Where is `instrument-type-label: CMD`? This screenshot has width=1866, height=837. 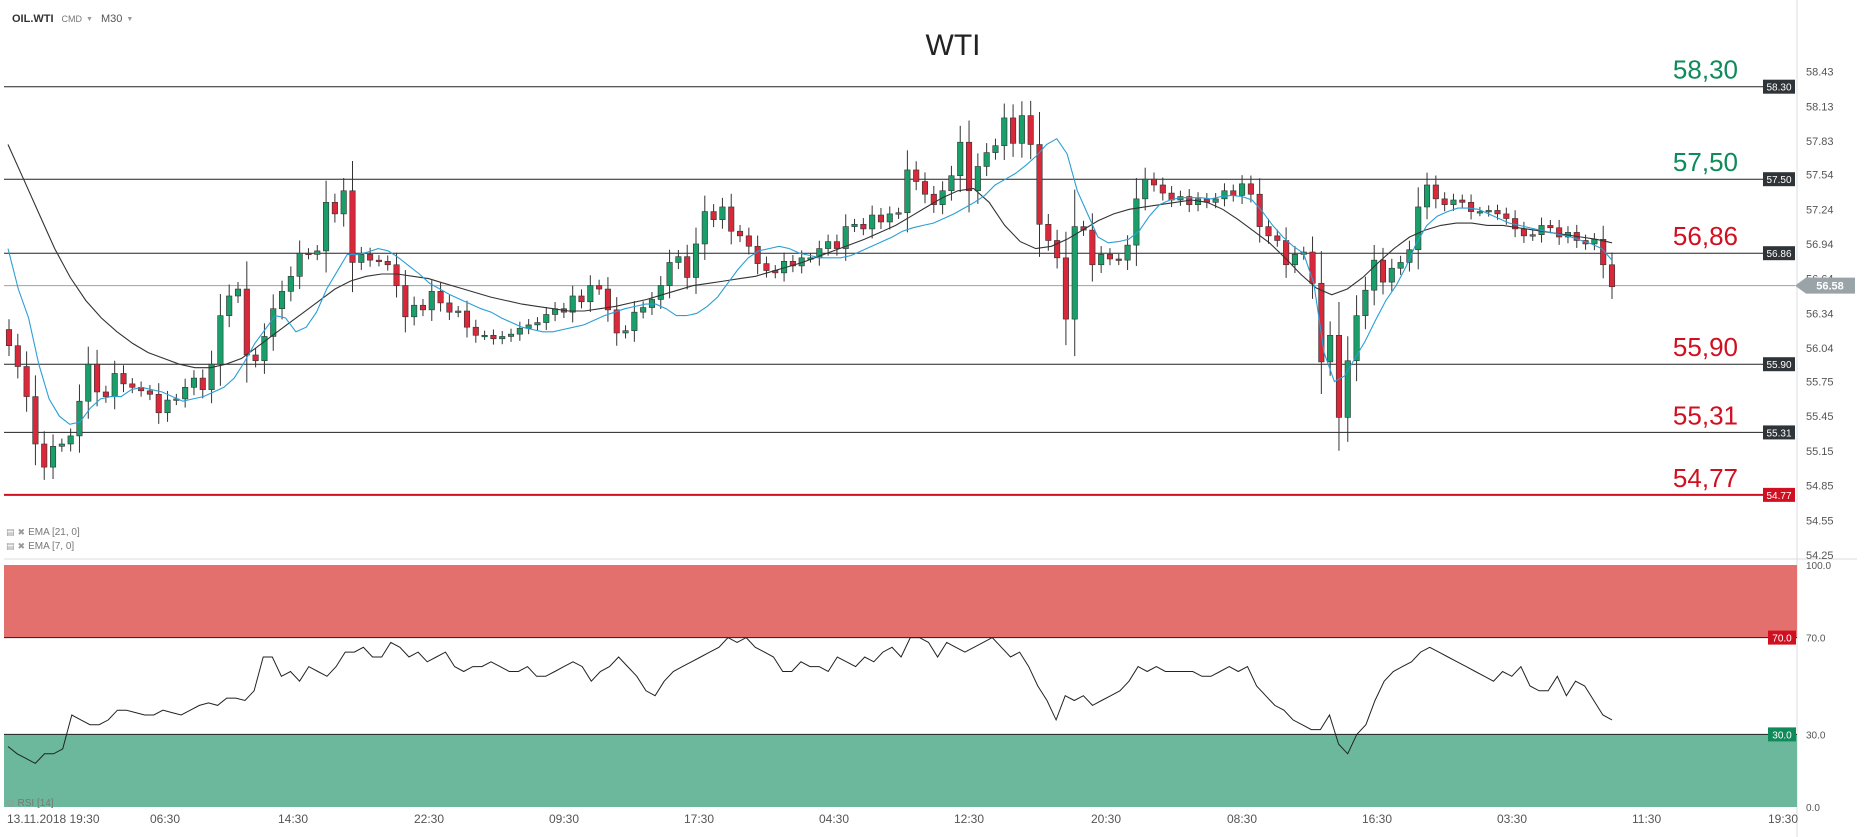 instrument-type-label: CMD is located at coordinates (72, 19).